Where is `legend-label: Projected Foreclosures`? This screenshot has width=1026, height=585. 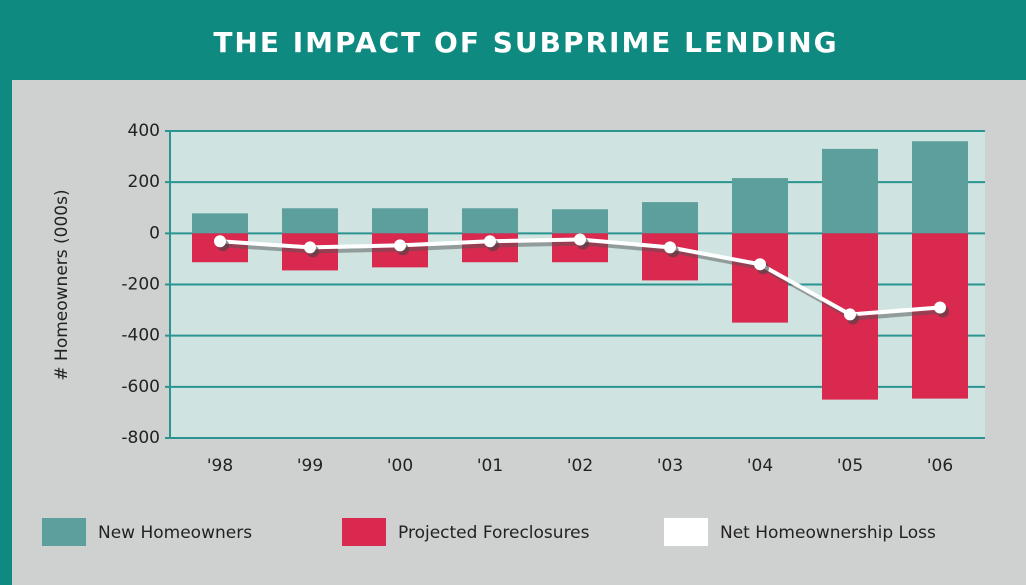 legend-label: Projected Foreclosures is located at coordinates (494, 533).